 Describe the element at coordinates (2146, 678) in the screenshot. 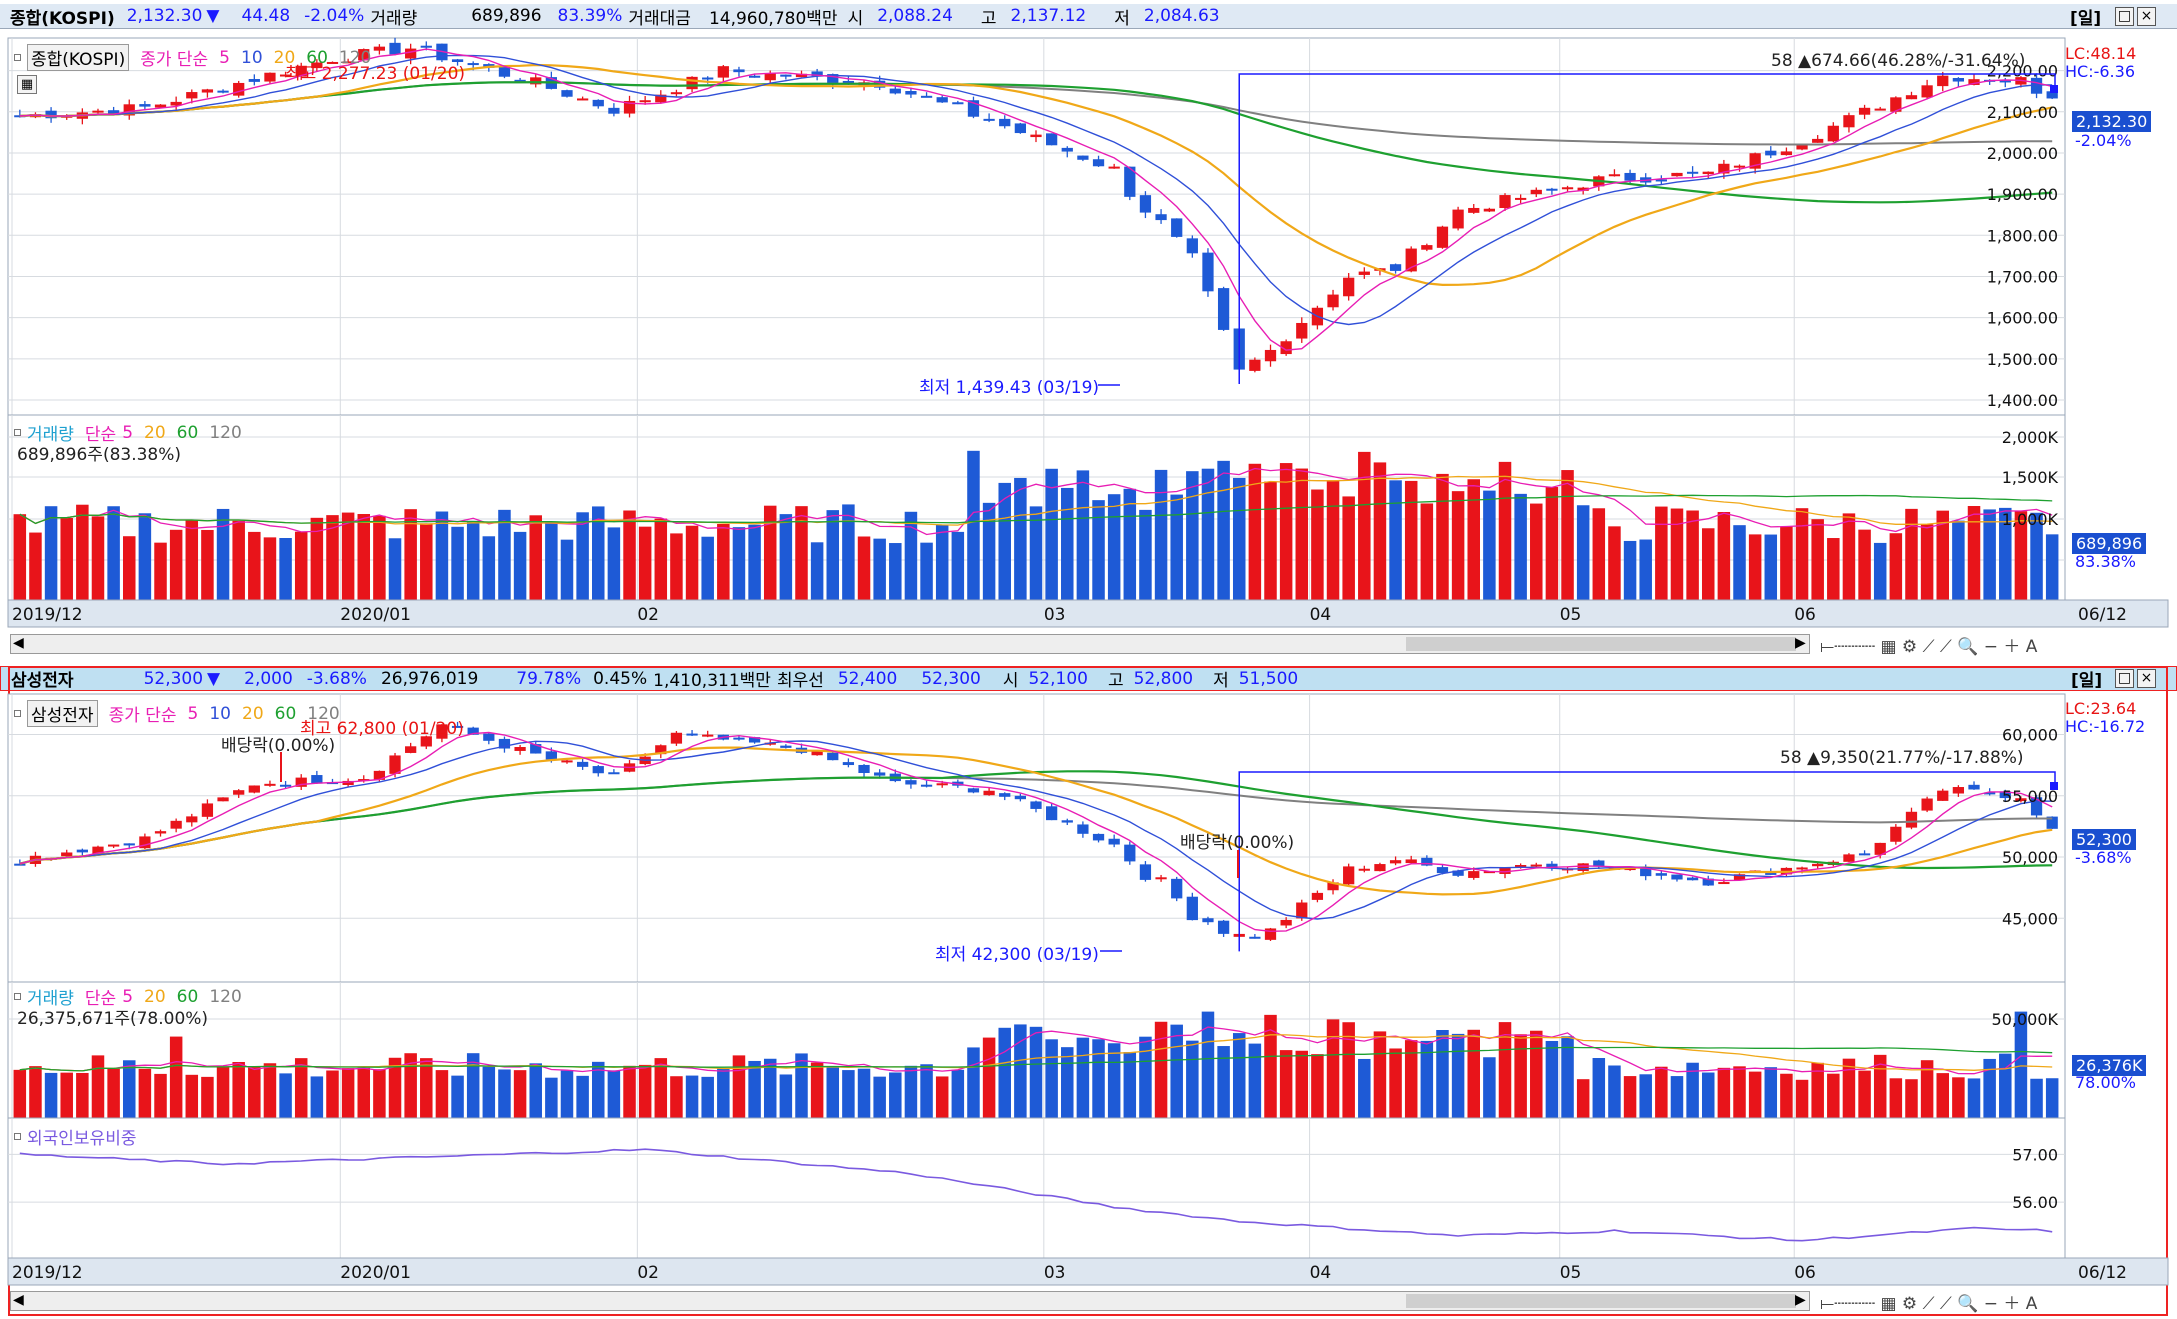

I see `samsung-close-icon: ×` at that location.